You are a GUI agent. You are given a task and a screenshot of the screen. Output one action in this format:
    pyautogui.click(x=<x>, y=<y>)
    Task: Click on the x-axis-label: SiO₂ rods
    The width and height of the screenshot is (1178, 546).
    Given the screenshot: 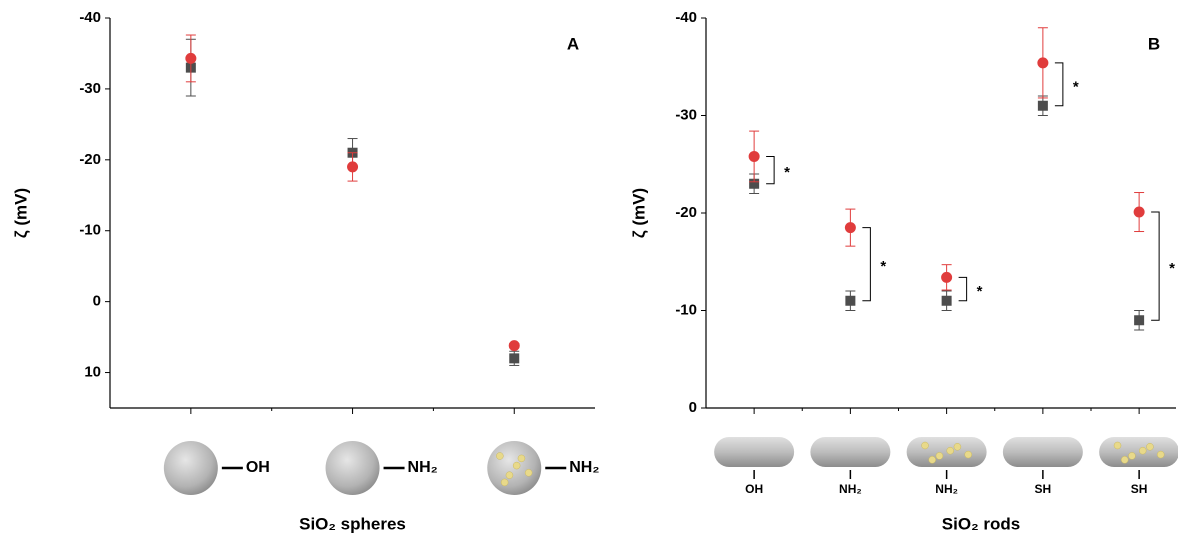 What is the action you would take?
    pyautogui.click(x=981, y=523)
    